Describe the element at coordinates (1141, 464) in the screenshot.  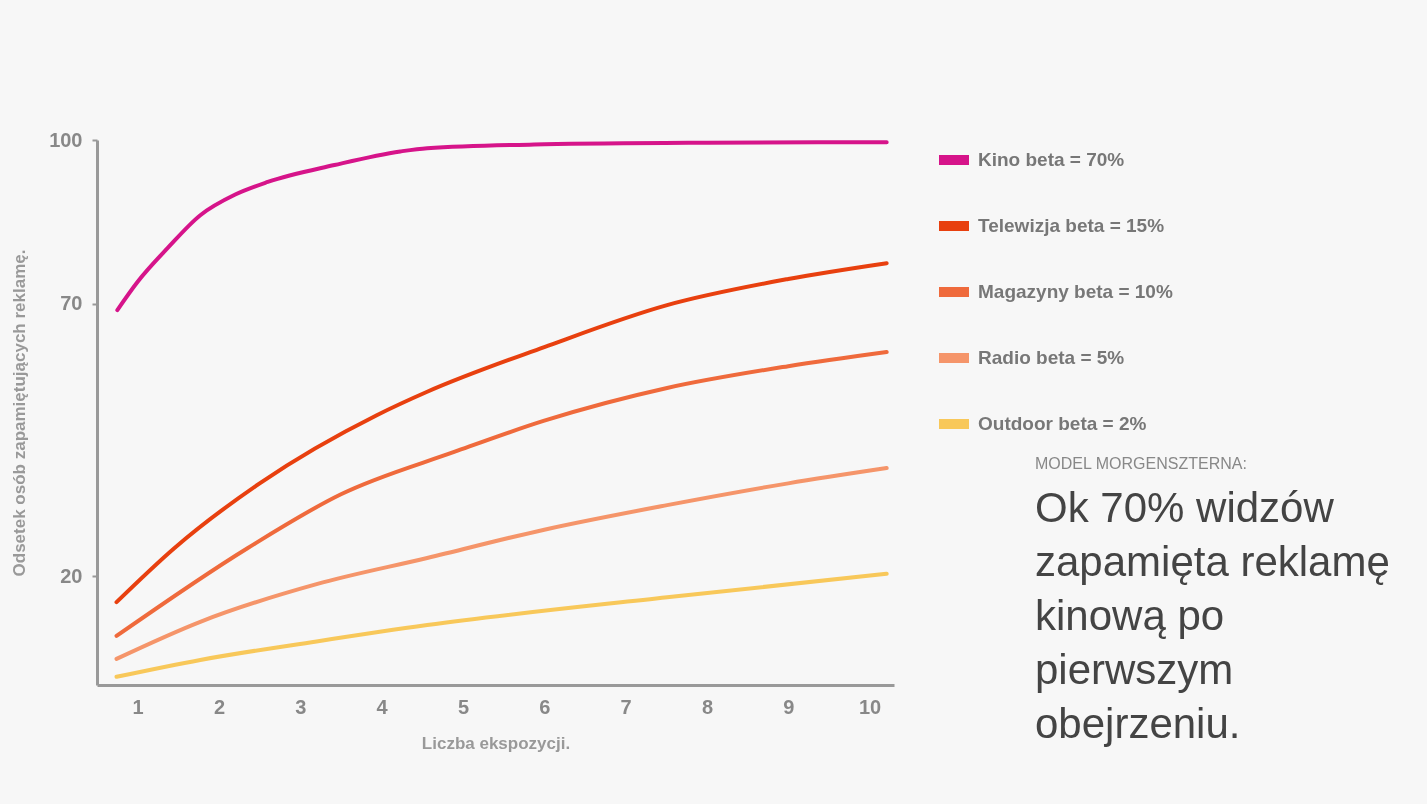
I see `text: MODEL MORGENSZTERNA:` at that location.